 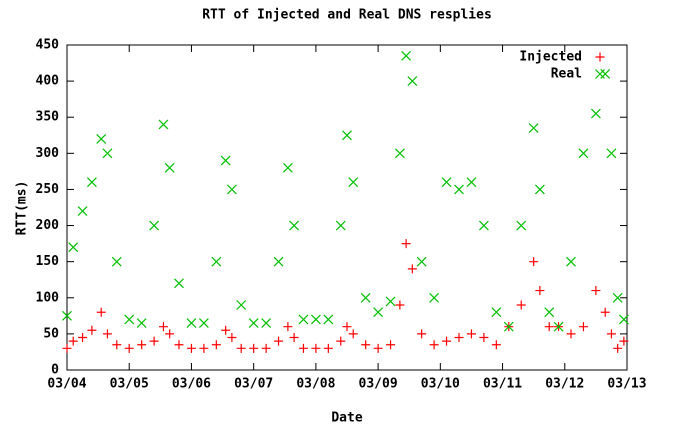 What do you see at coordinates (550, 57) in the screenshot?
I see `legend-label: Injected` at bounding box center [550, 57].